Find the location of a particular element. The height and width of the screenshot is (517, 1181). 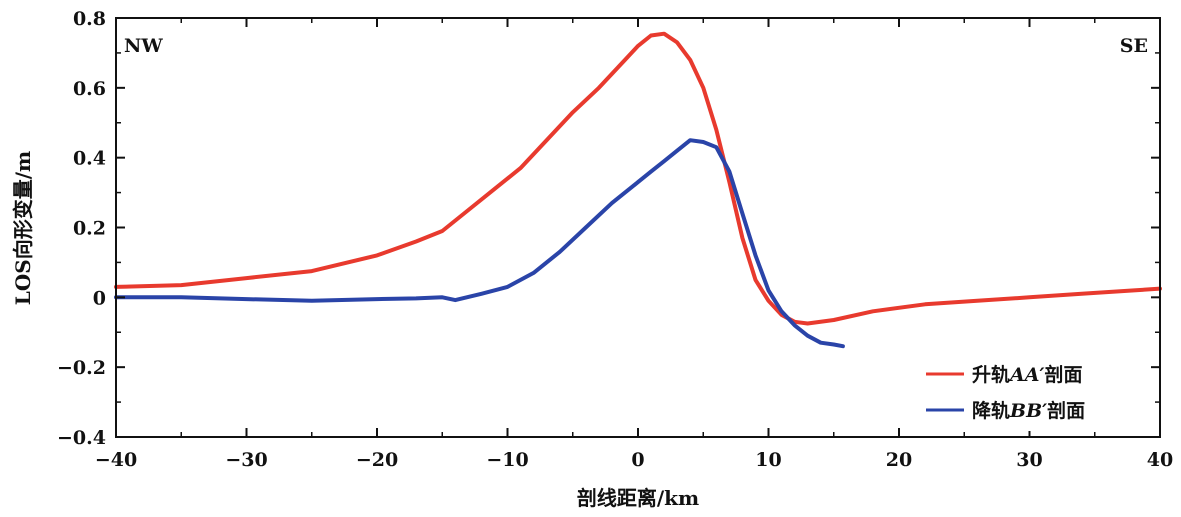

y-tick-label: 0.6 is located at coordinates (89, 89).